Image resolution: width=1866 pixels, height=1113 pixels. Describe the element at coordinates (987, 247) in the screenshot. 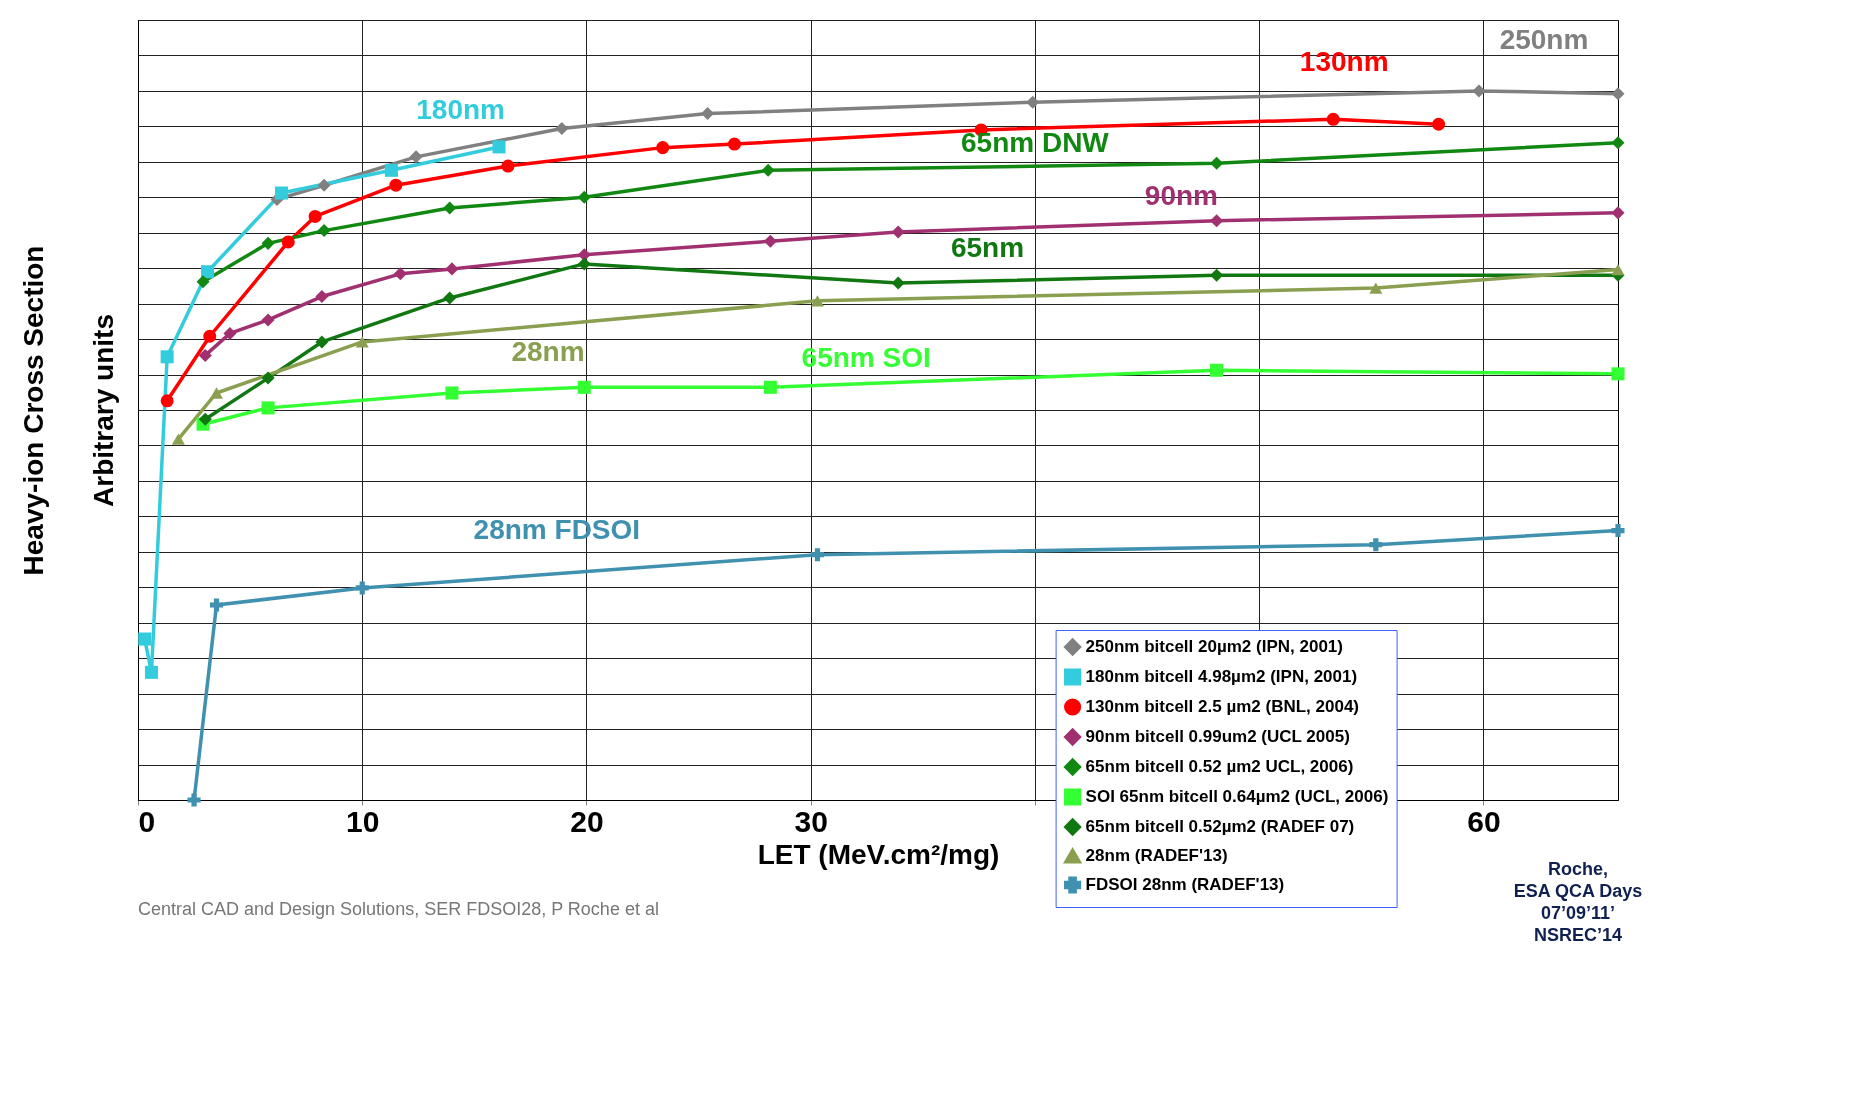

I see `annotation: 65nm` at that location.